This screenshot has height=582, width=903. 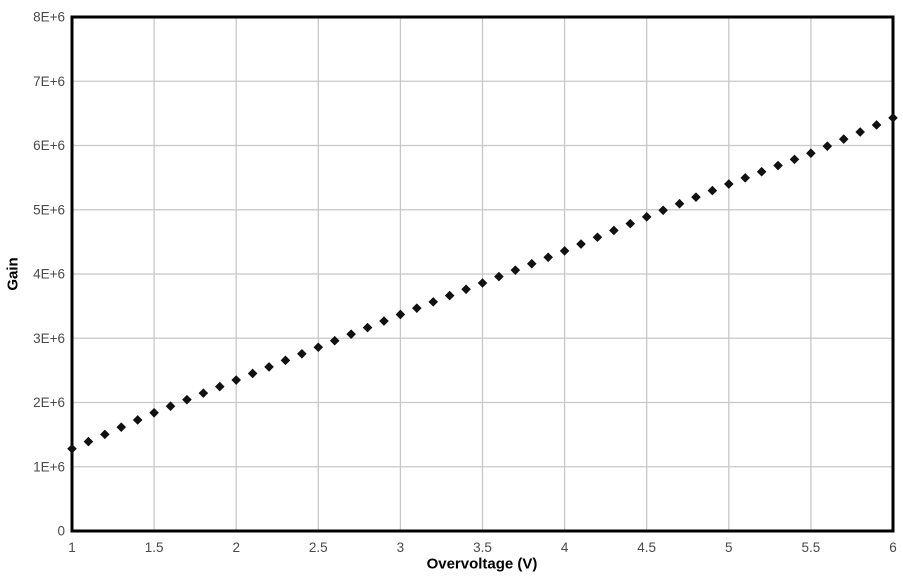 I want to click on x-tick-label: 5, so click(x=729, y=547).